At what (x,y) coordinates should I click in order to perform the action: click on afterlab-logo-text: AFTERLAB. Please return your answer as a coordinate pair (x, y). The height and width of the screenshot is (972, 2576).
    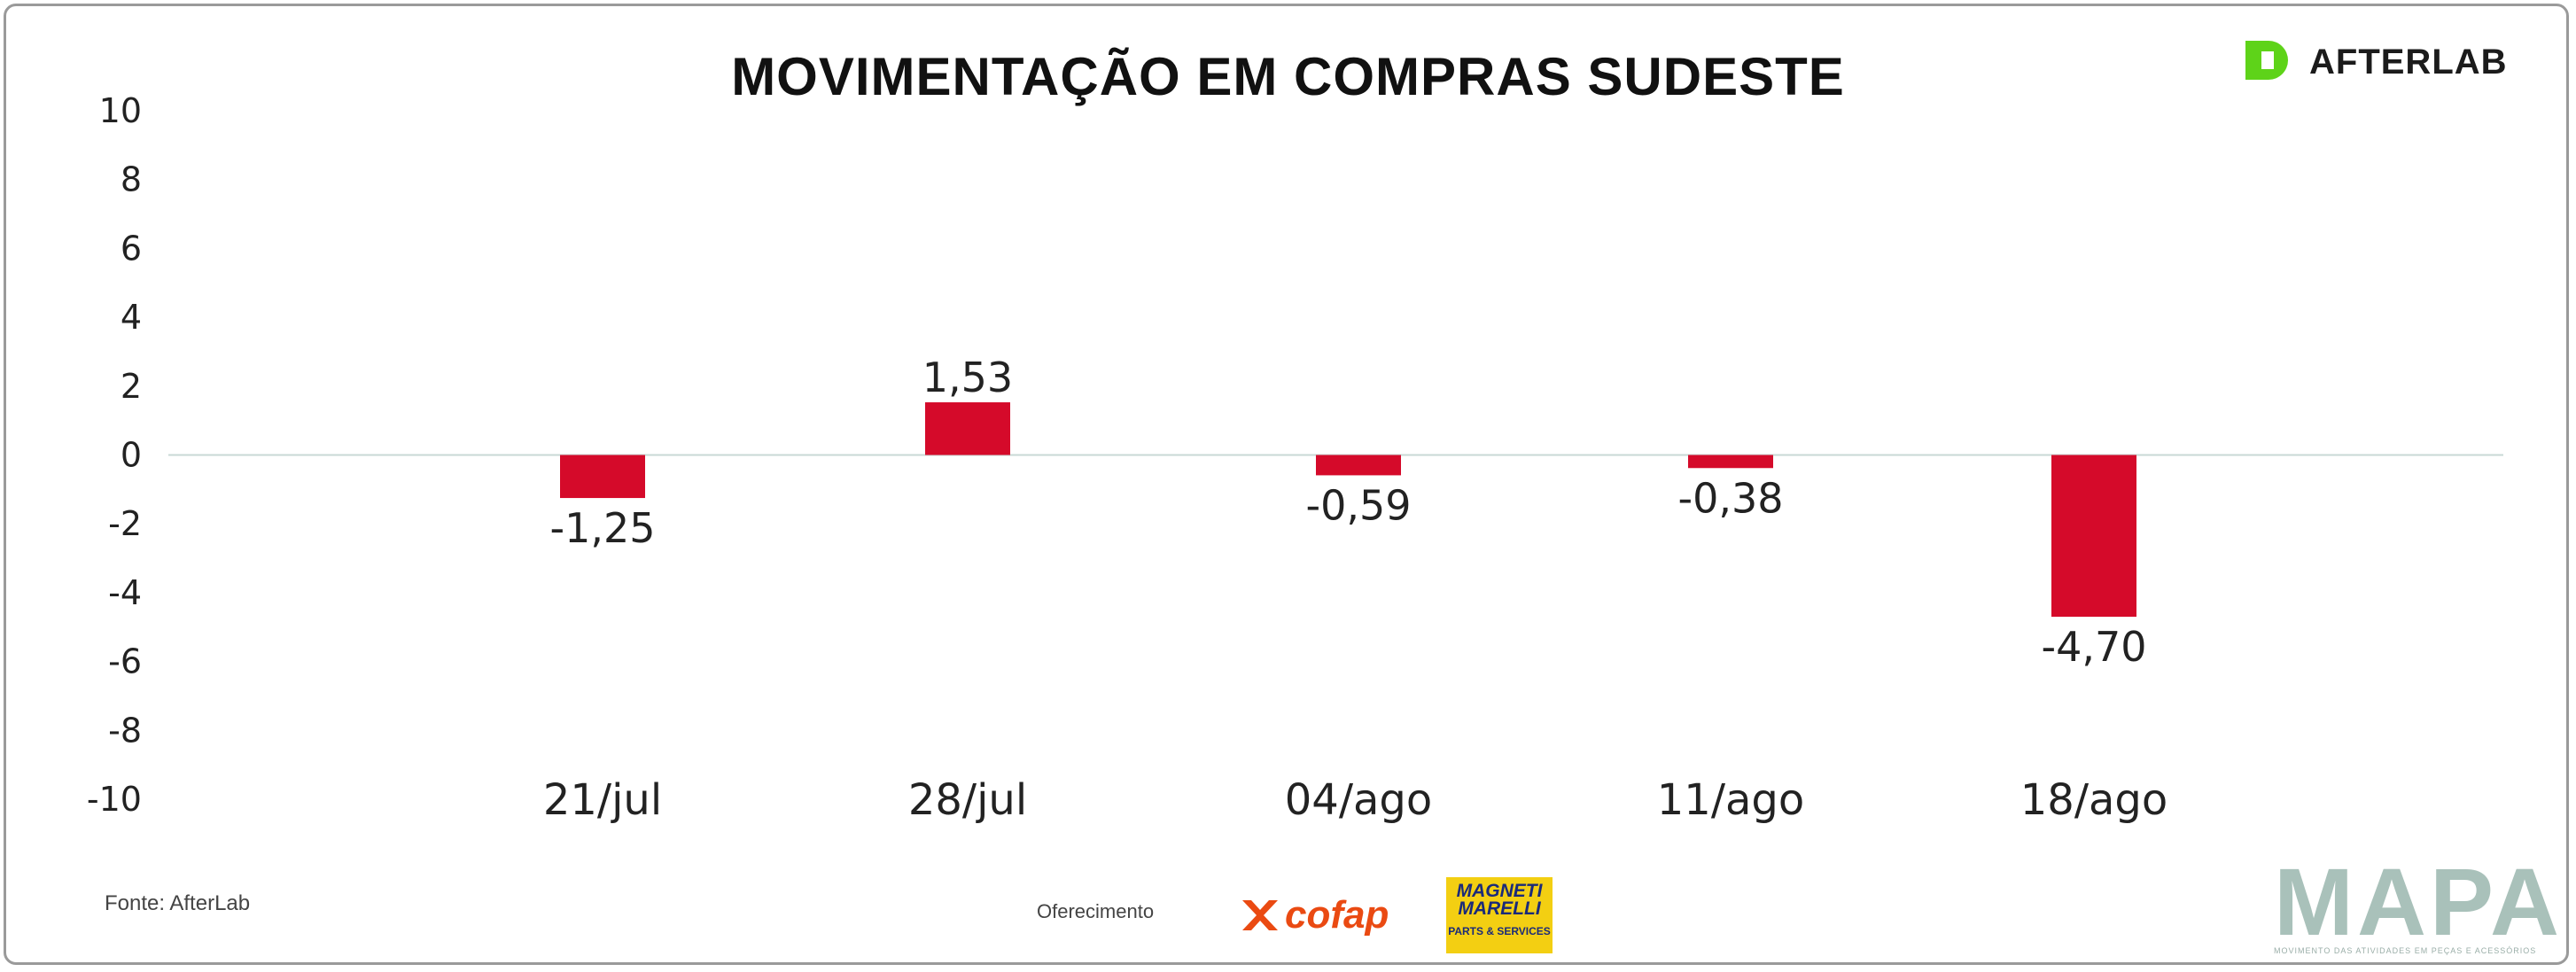
    Looking at the image, I should click on (2408, 63).